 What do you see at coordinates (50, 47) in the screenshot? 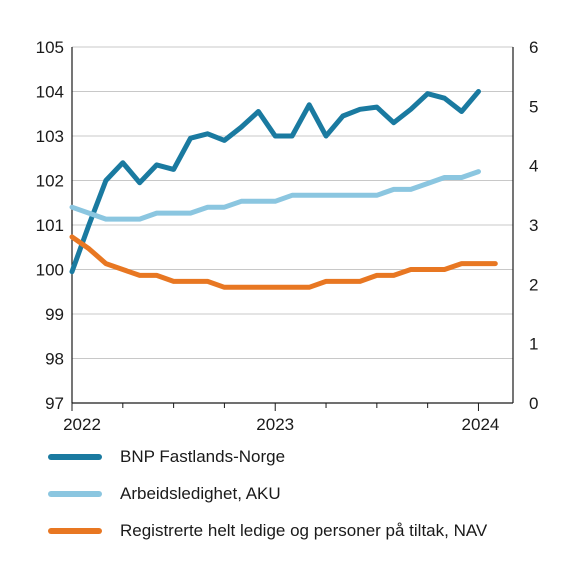
I see `y-left-tick-label: 105` at bounding box center [50, 47].